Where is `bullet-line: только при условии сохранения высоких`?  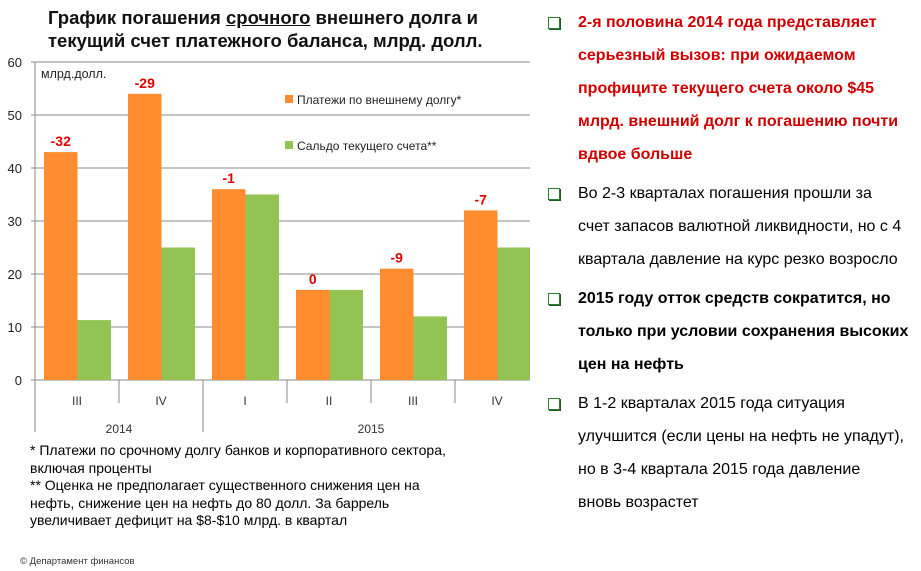 bullet-line: только при условии сохранения высоких is located at coordinates (743, 331).